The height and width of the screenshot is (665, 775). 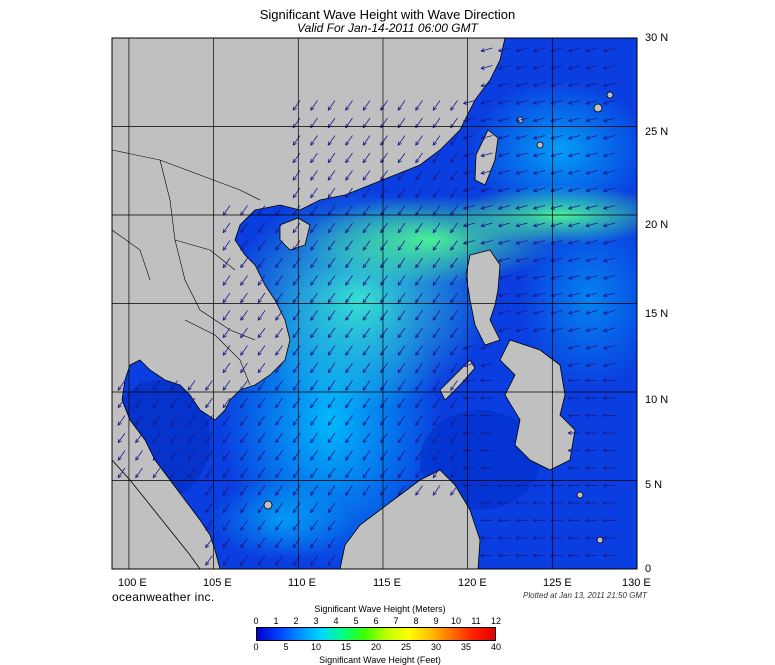 I want to click on lat-label-5n: 5 N, so click(x=654, y=485).